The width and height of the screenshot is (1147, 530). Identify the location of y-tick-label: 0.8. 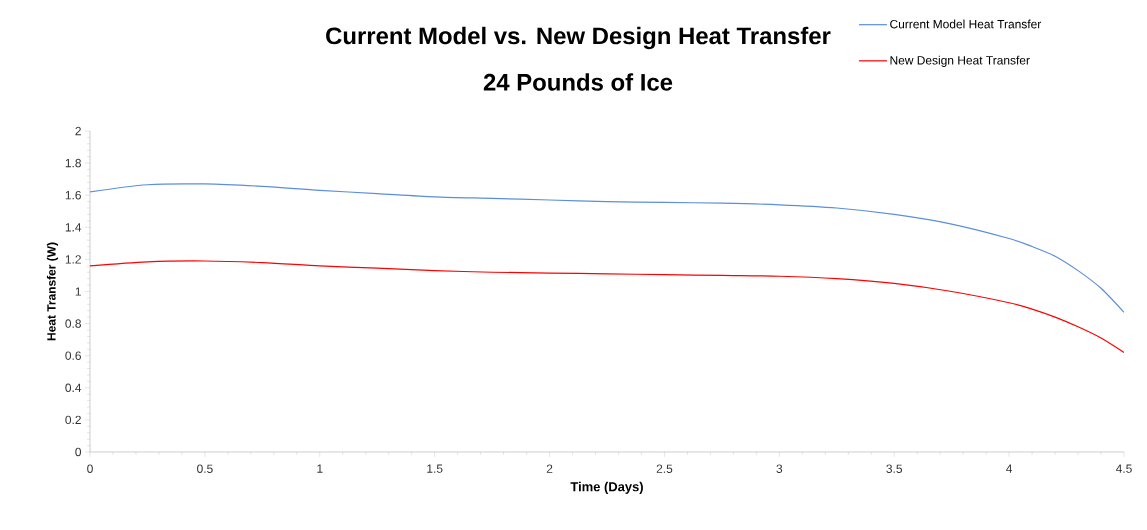
(73, 323).